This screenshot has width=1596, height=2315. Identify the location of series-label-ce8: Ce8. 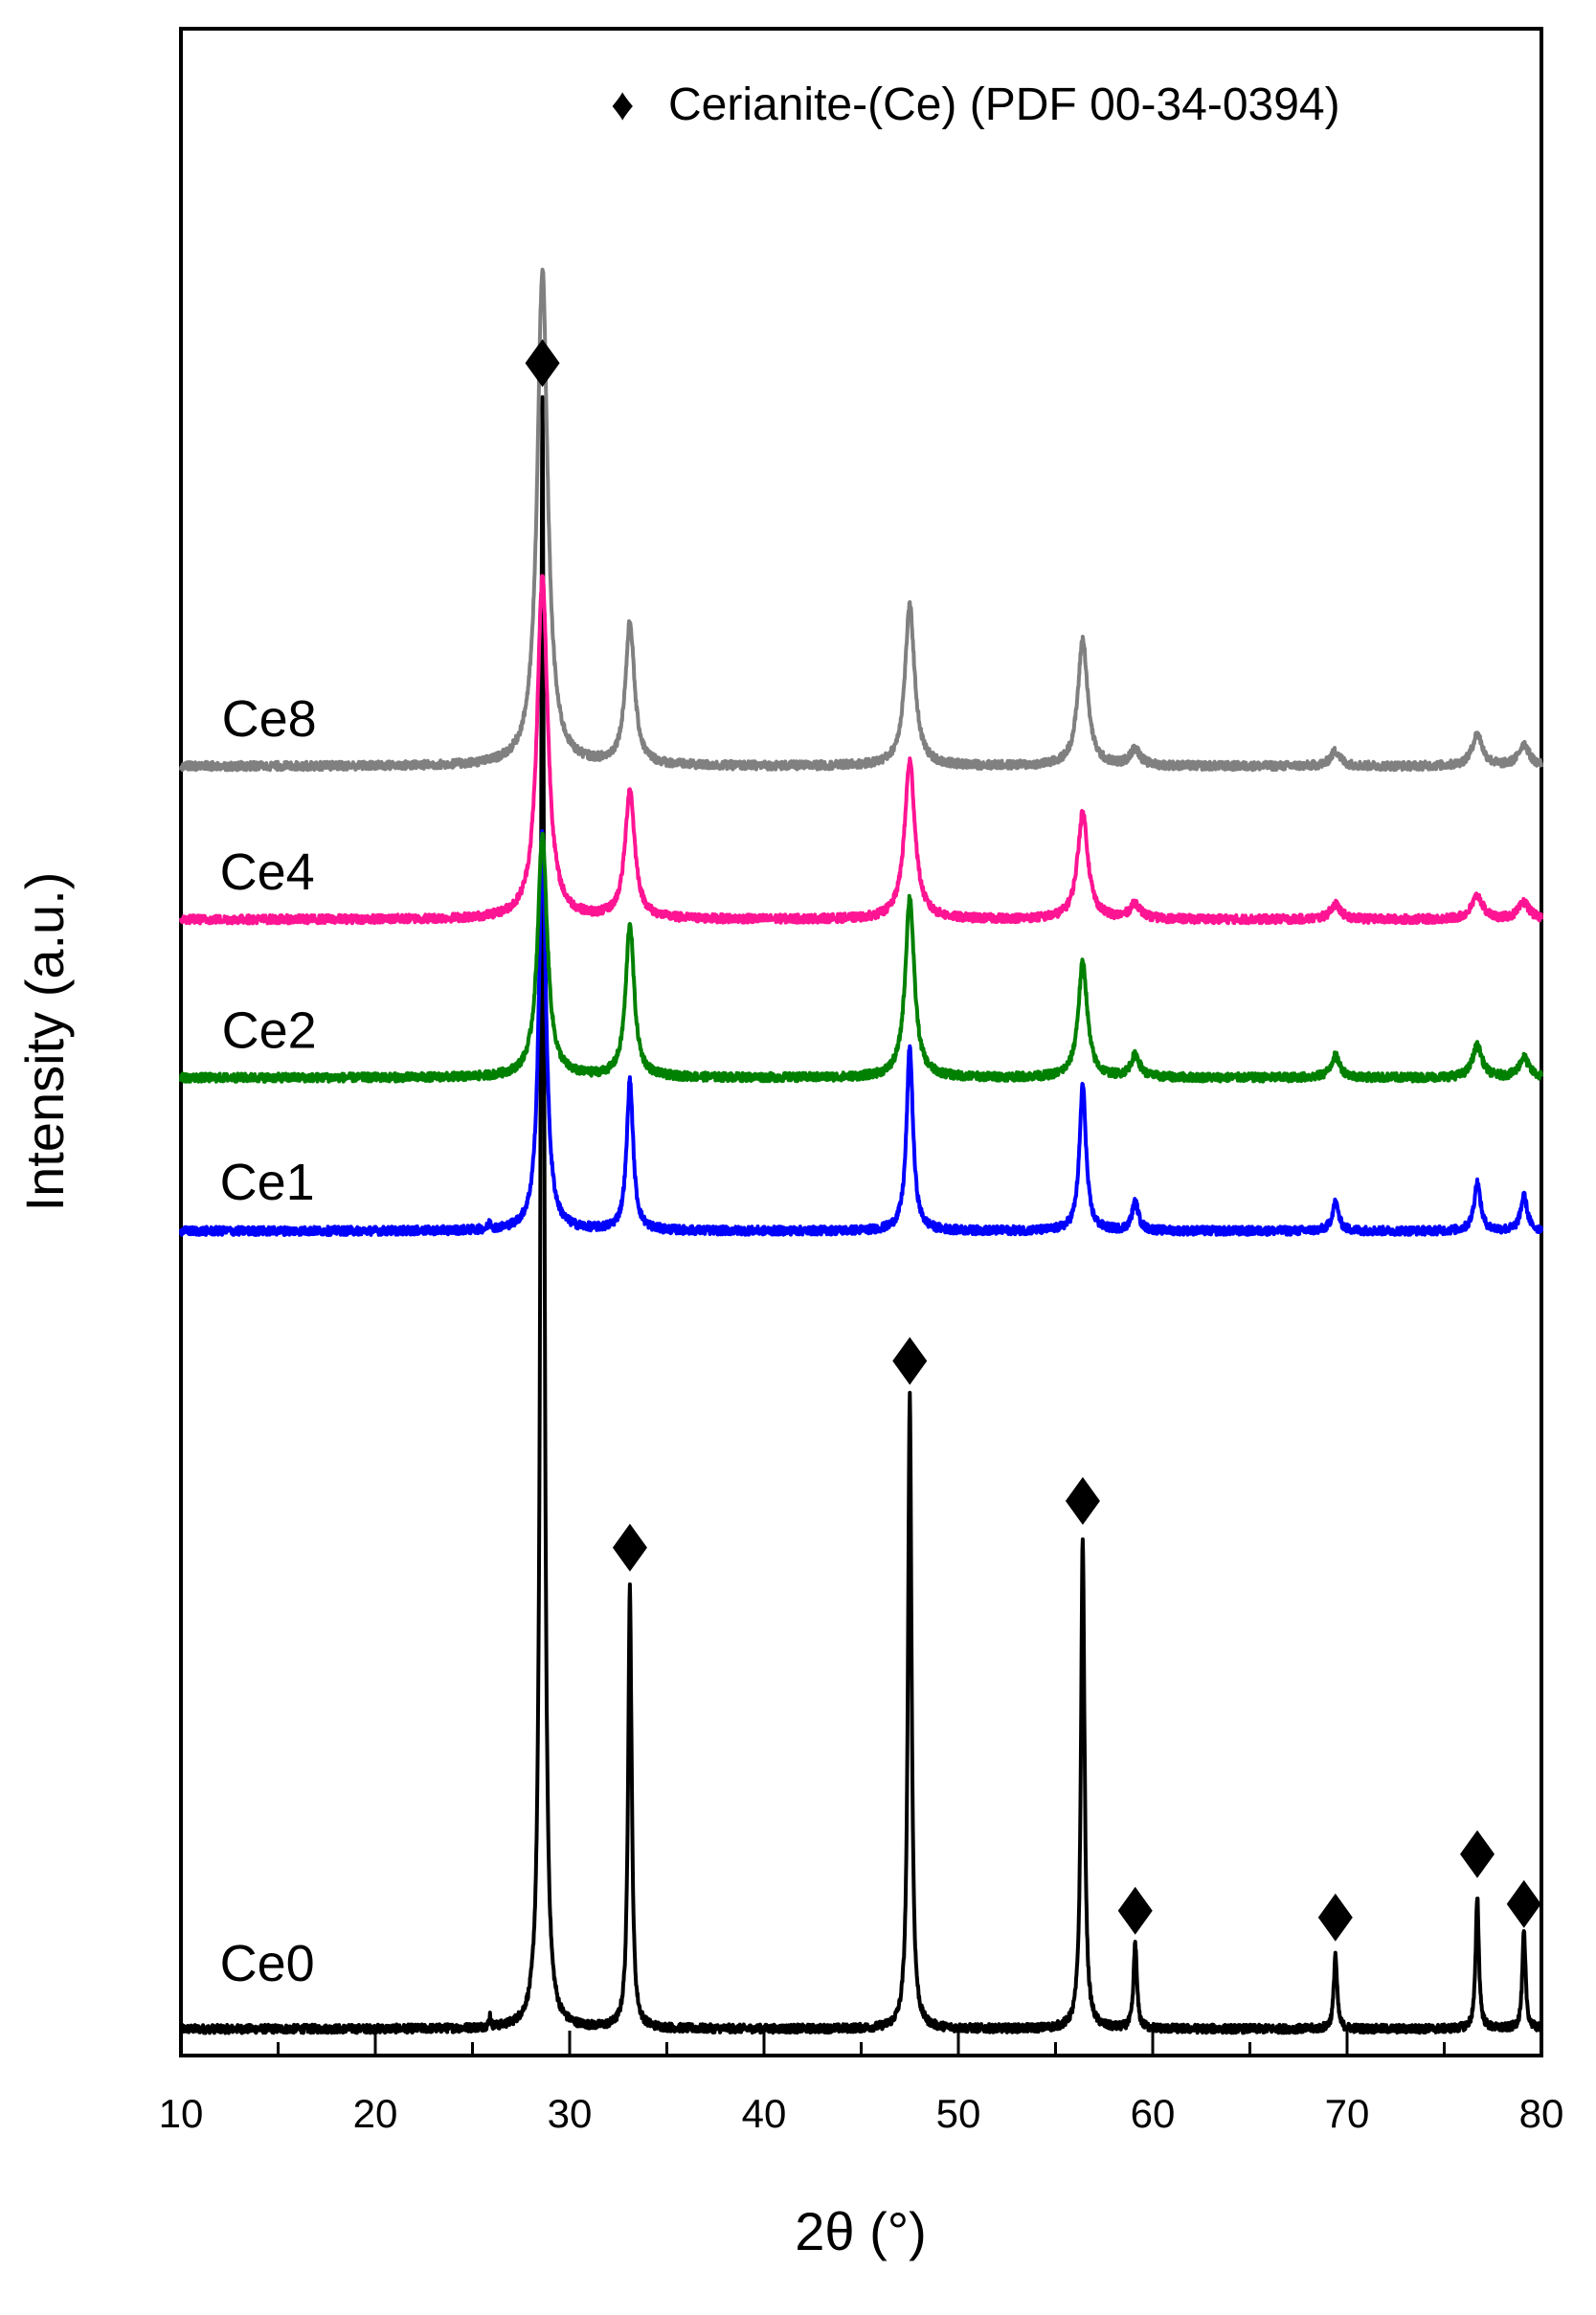
(269, 719).